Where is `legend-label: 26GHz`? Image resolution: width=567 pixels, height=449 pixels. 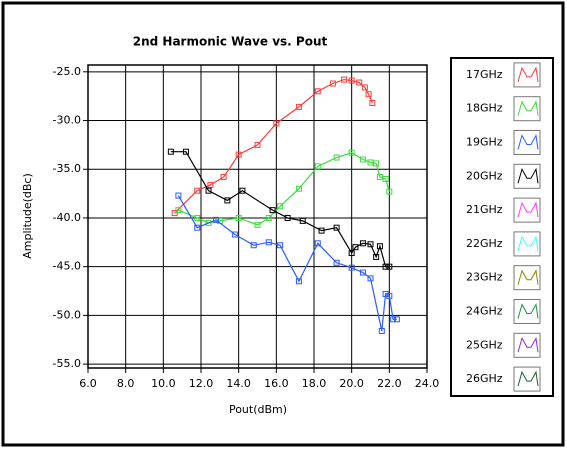 legend-label: 26GHz is located at coordinates (484, 378).